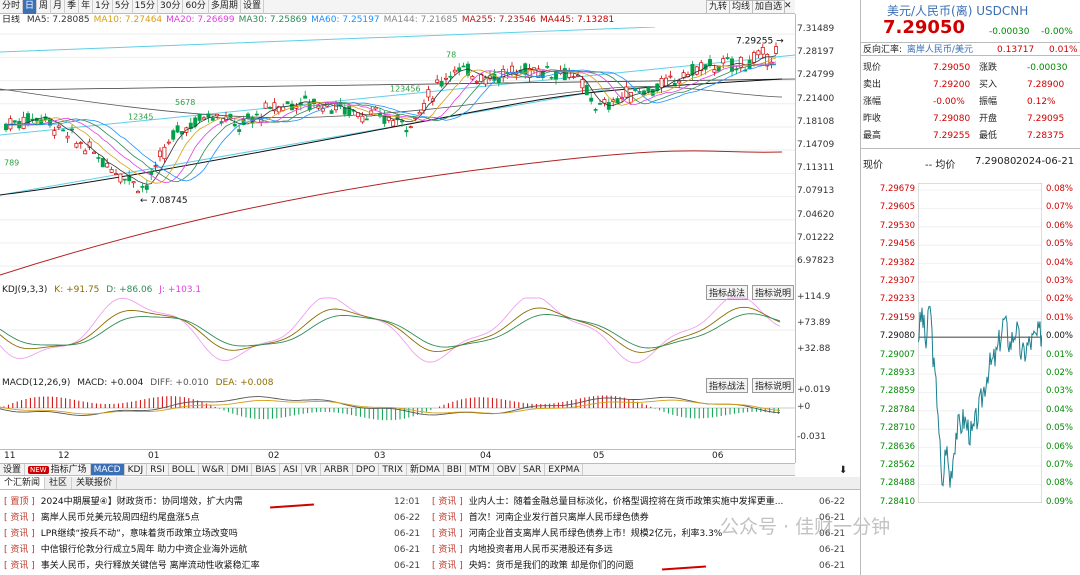 This screenshot has width=1080, height=575. Describe the element at coordinates (120, 518) in the screenshot. I see `news-title: 离岸人民币兑美元较周四纽约尾盘涨5点` at that location.